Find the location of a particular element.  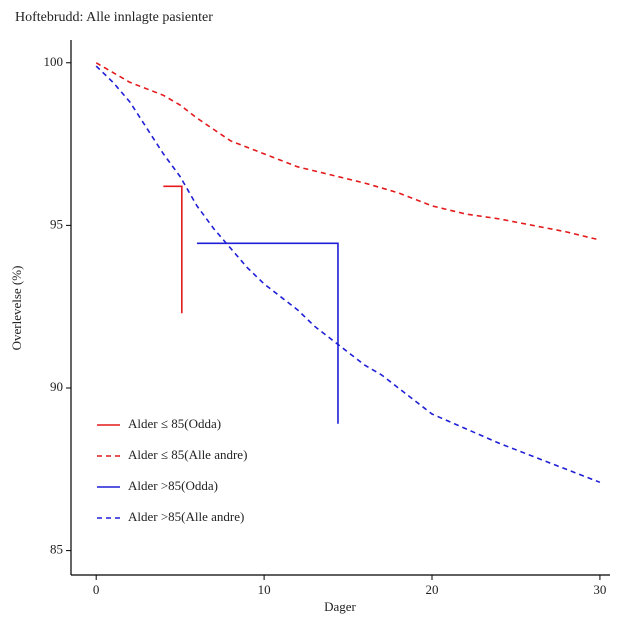

legend-label: Alder >85(Odda) is located at coordinates (173, 485).